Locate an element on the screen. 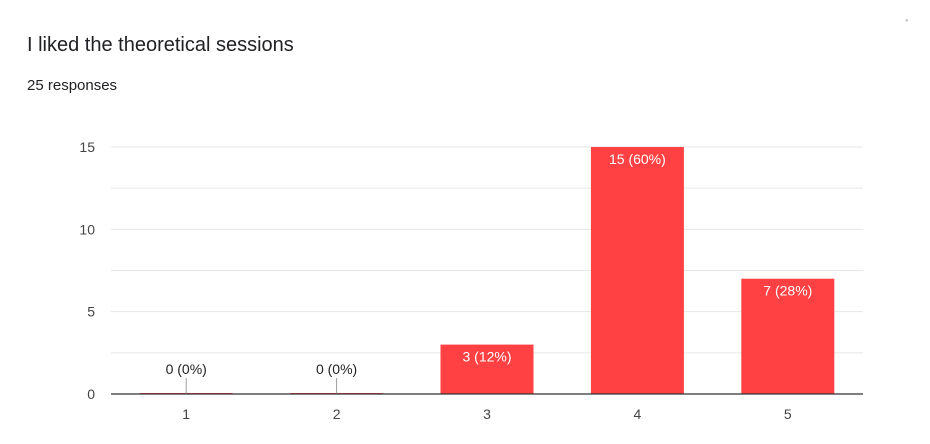 Image resolution: width=930 pixels, height=444 pixels. response-count: 25 responses is located at coordinates (72, 85).